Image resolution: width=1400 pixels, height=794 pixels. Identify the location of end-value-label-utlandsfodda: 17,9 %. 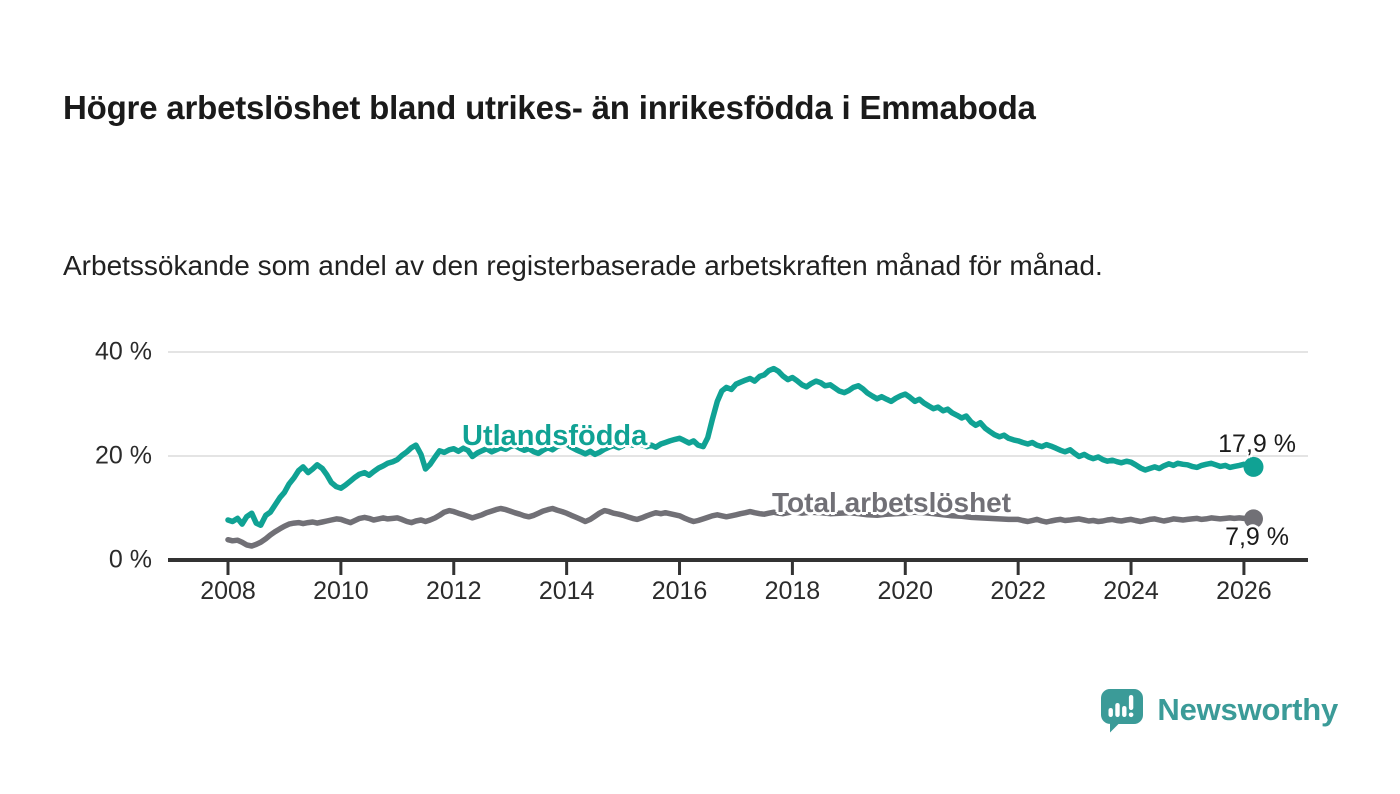
(1257, 444).